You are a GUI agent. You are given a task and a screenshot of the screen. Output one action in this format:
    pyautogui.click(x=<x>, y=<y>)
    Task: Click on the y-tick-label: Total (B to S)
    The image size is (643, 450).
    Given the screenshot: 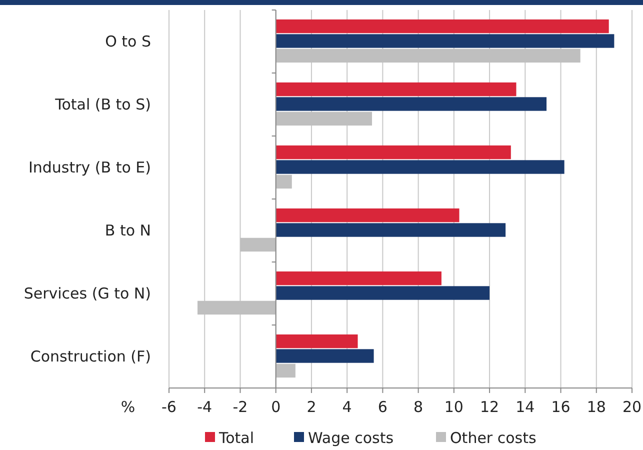 What is the action you would take?
    pyautogui.click(x=102, y=105)
    